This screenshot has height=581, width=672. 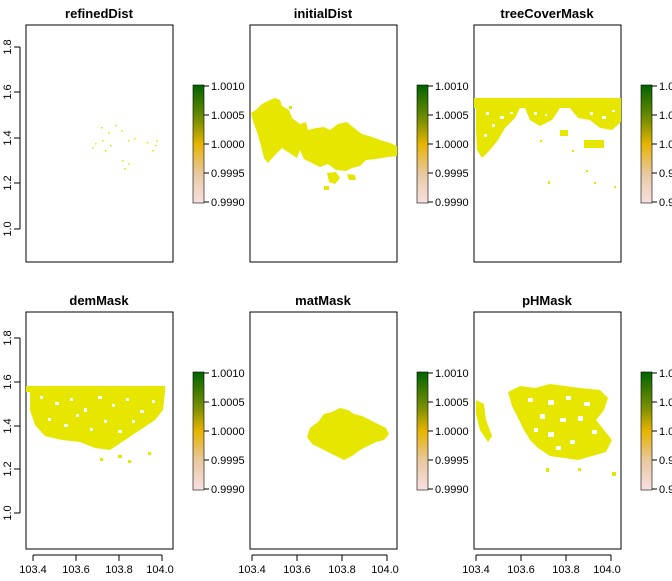 I want to click on panel-title: treeCoverMask, so click(x=547, y=13).